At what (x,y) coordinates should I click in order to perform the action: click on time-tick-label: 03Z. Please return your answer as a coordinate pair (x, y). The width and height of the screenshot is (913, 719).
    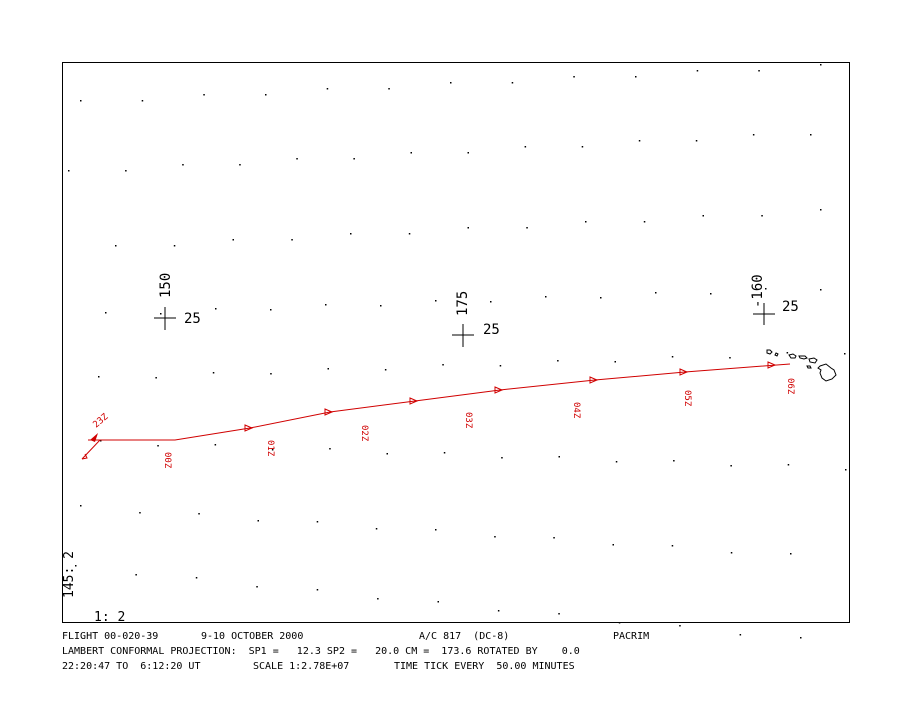
    Looking at the image, I should click on (468, 420).